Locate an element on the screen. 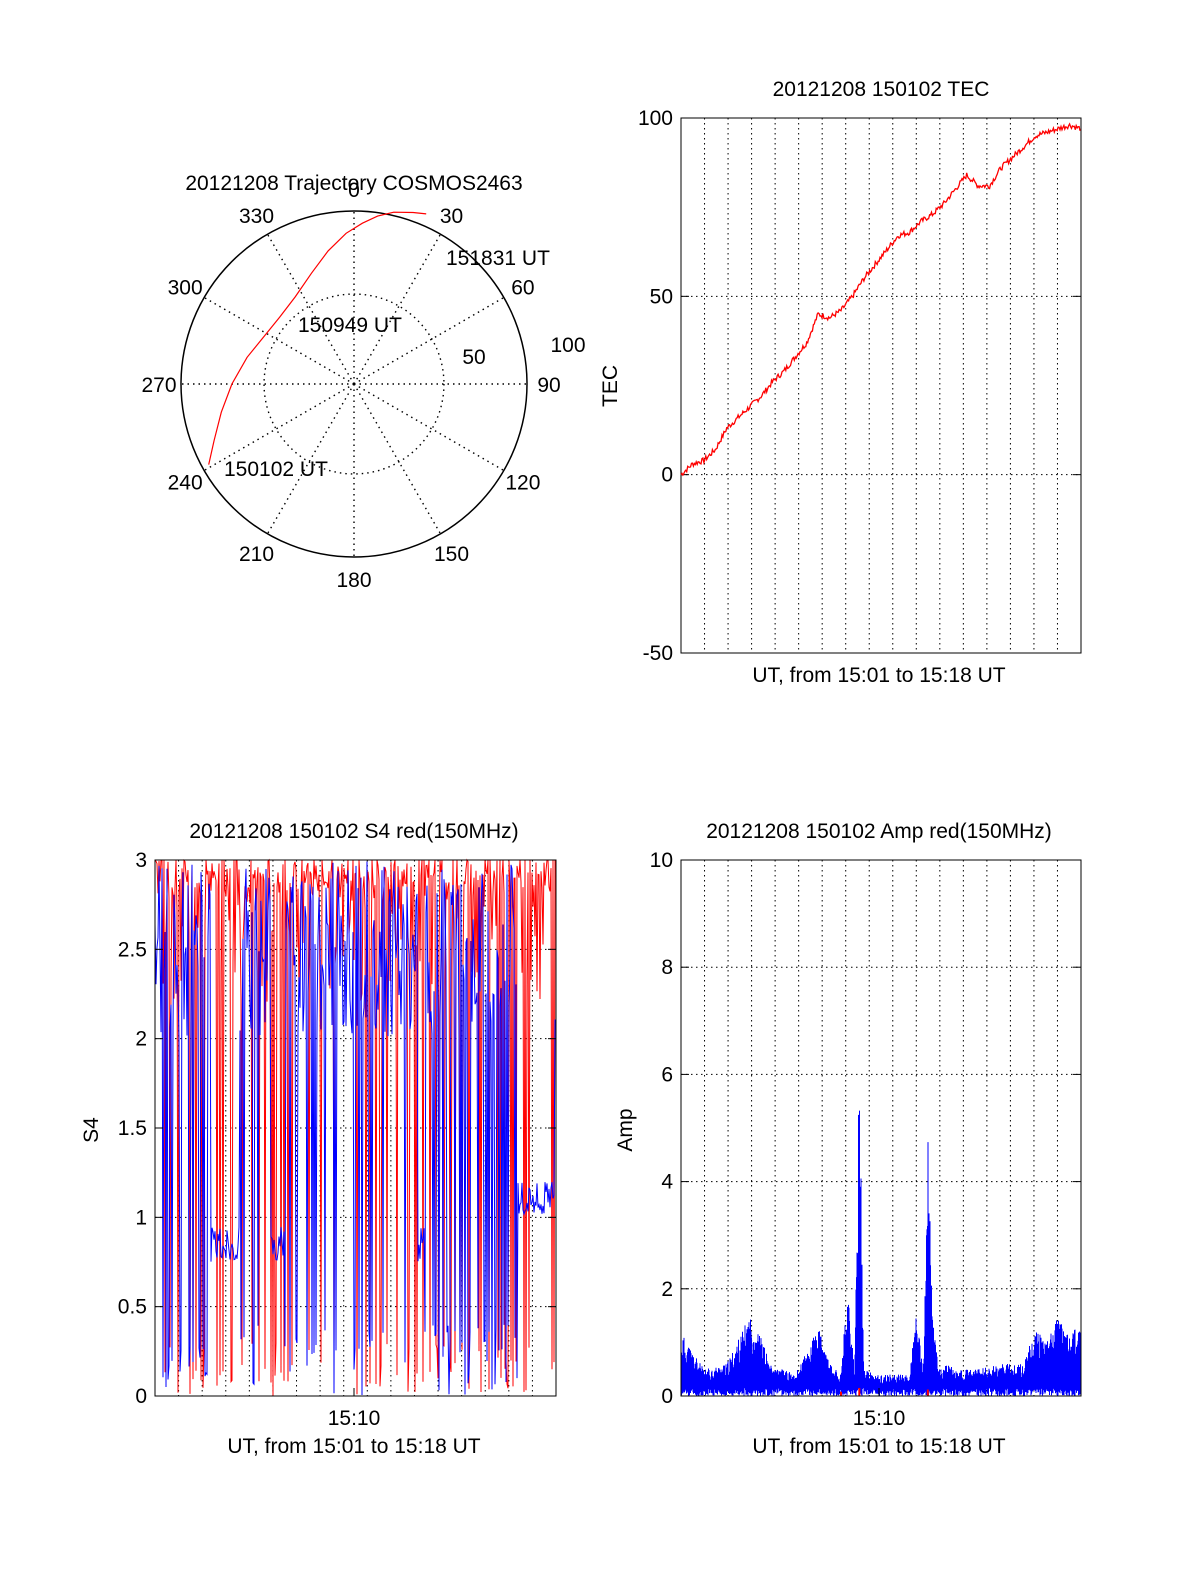 The width and height of the screenshot is (1200, 1575). s4-y-ticks: 3 2.5 2 1.5 1 0.5 0 is located at coordinates (337, 1128).